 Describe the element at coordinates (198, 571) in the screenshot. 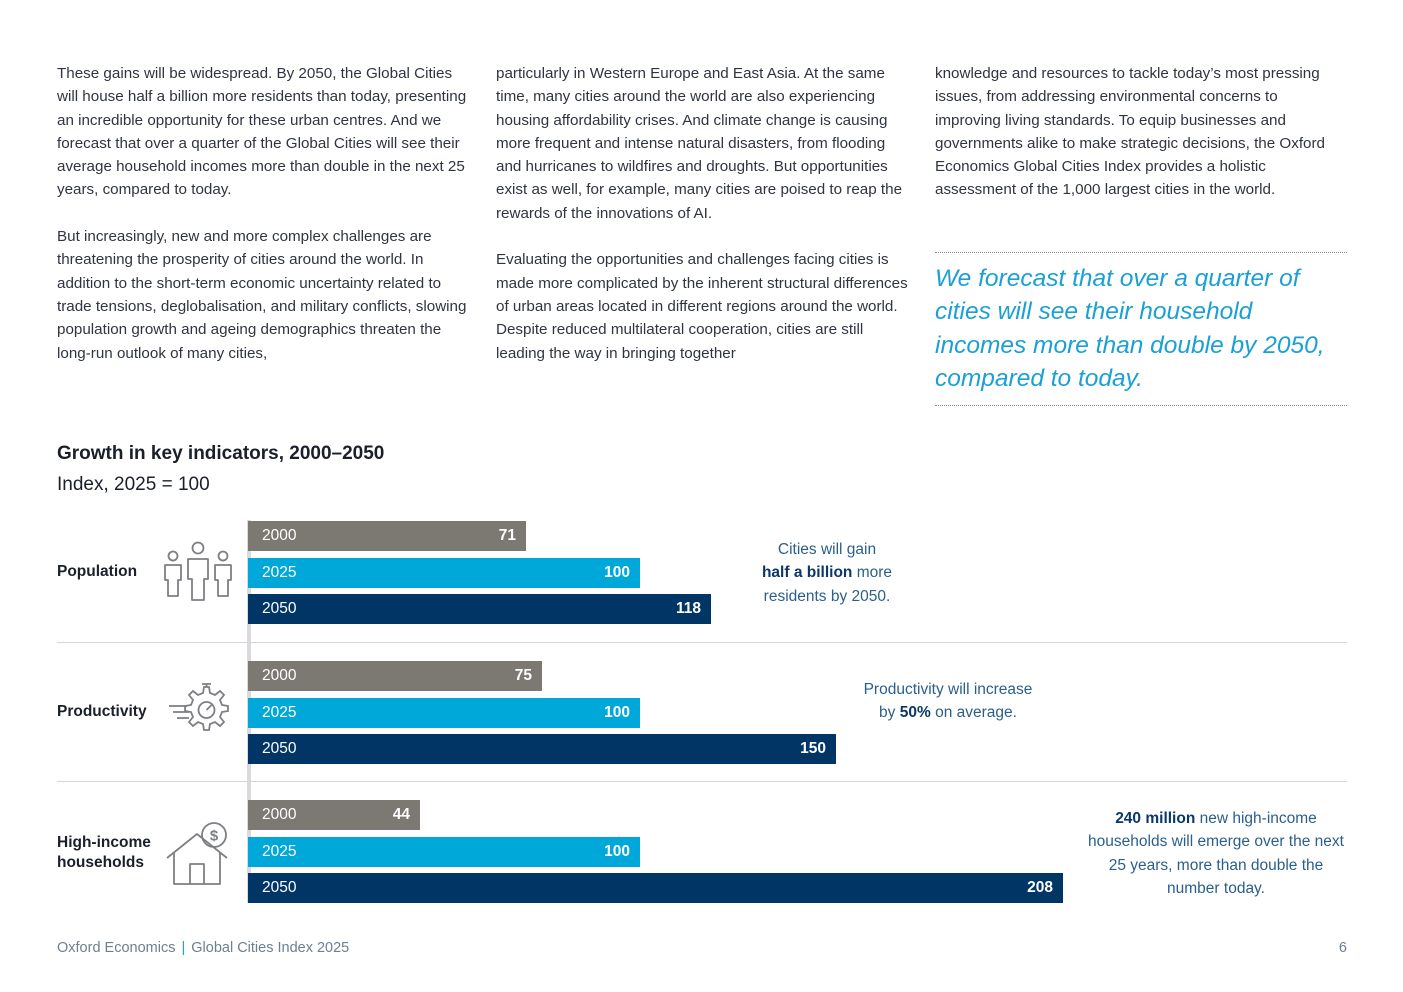

I see `people-icon` at that location.